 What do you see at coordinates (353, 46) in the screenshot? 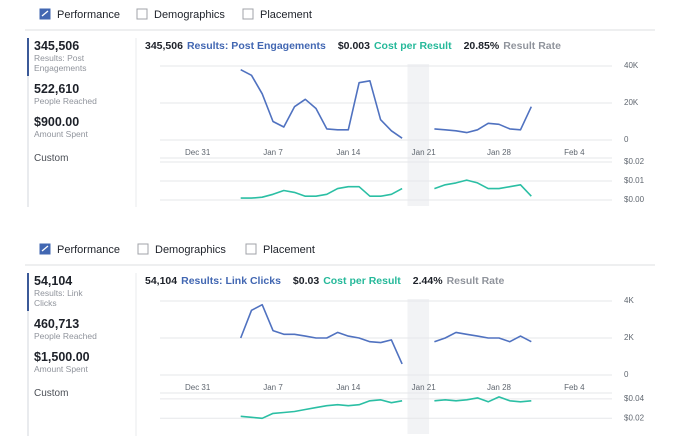
I see `summary-value: $0.003` at bounding box center [353, 46].